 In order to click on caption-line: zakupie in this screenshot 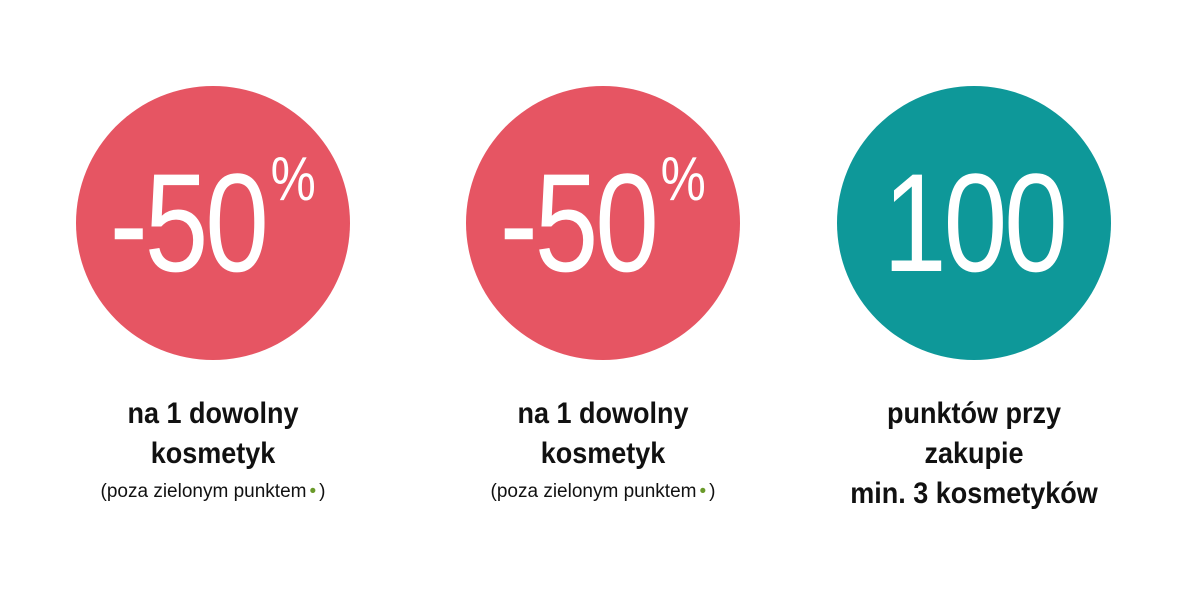, I will do `click(974, 453)`.